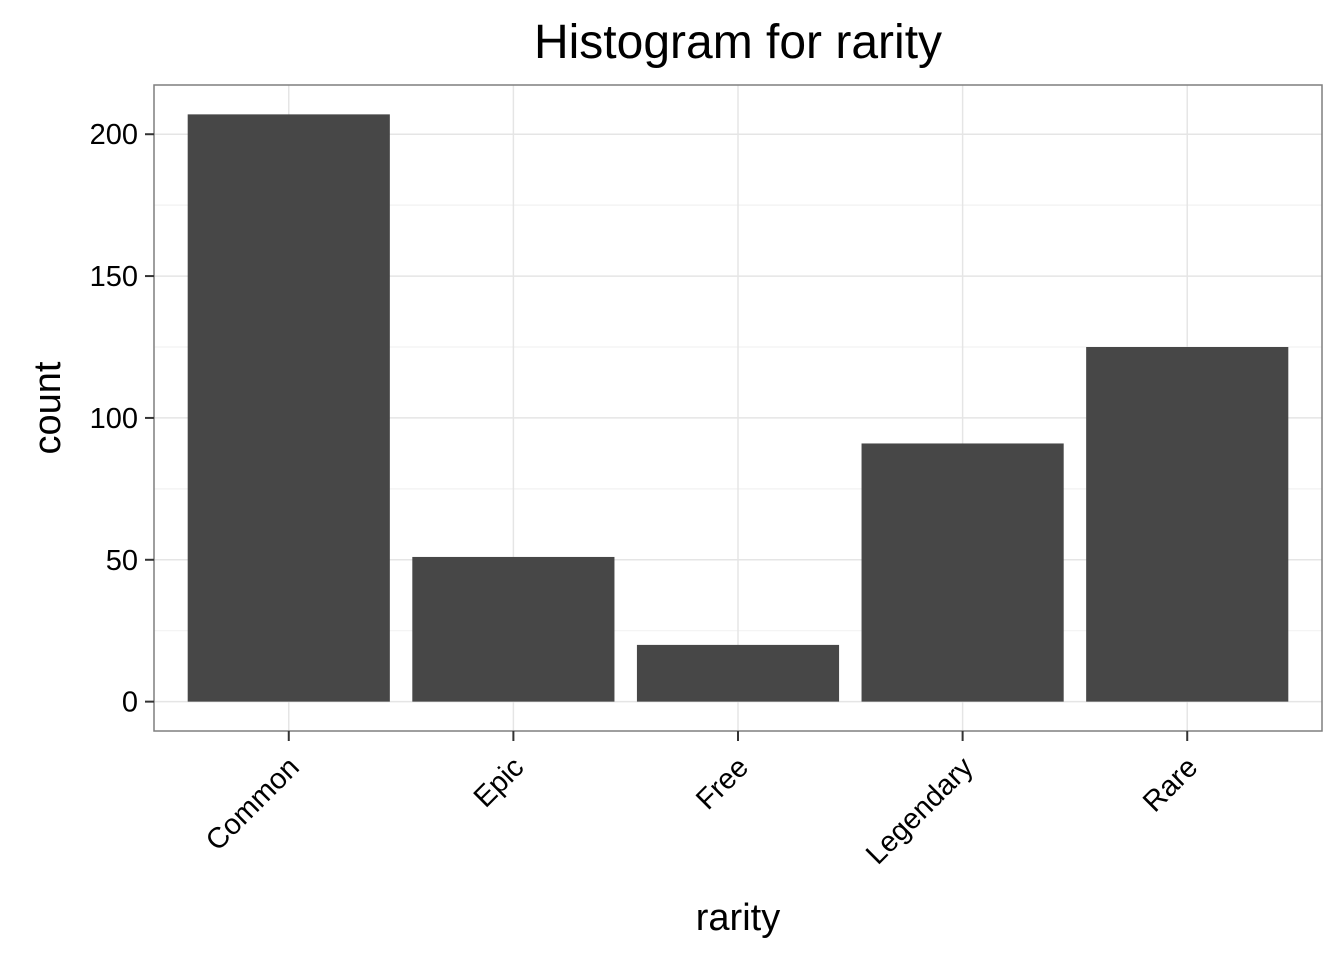  What do you see at coordinates (738, 42) in the screenshot?
I see `chart-title: Histogram for rarity` at bounding box center [738, 42].